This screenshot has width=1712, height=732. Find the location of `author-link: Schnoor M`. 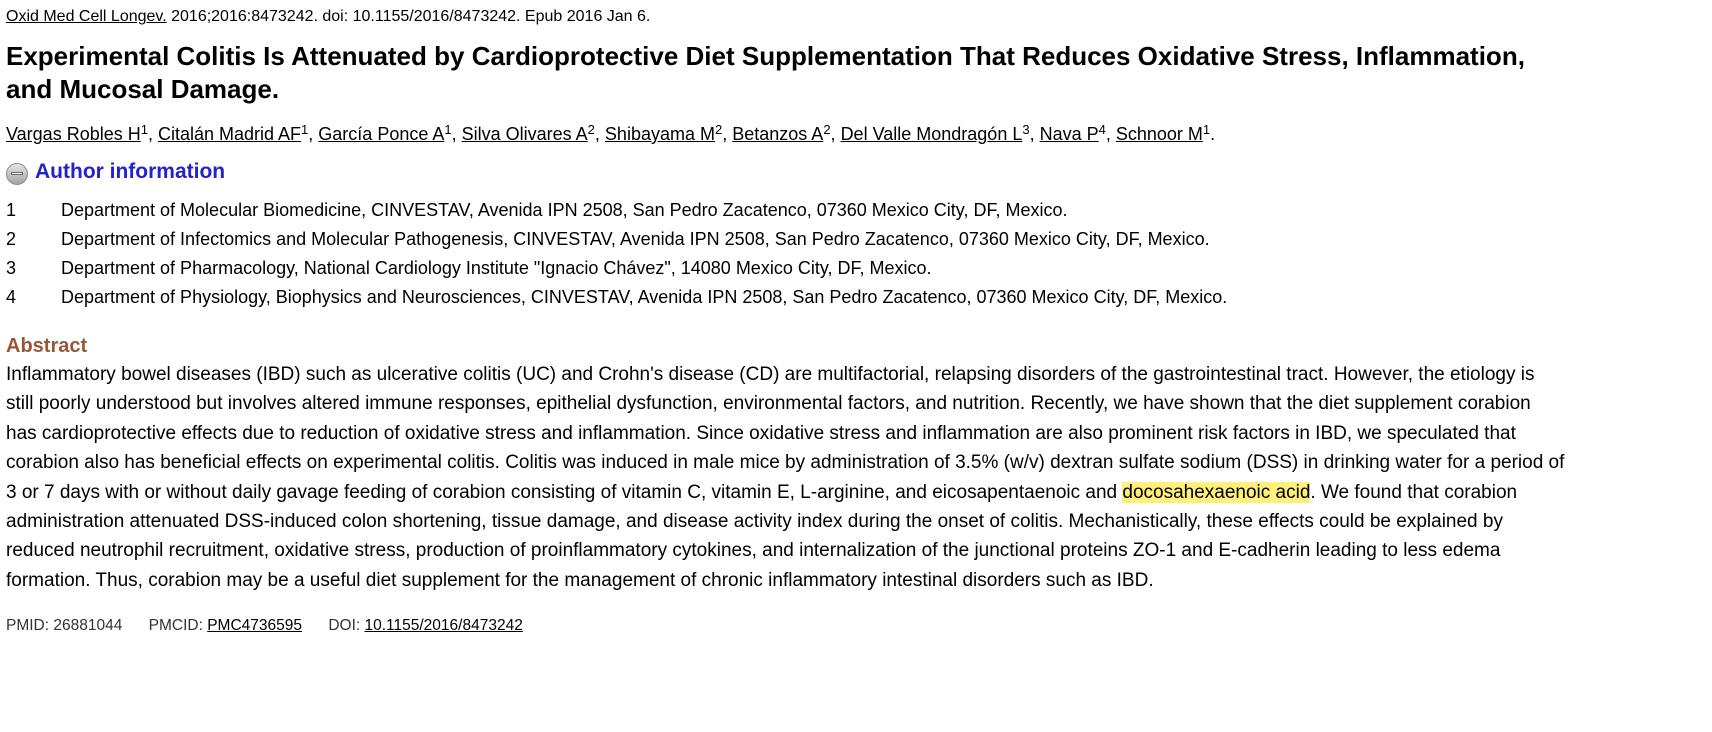

author-link: Schnoor M is located at coordinates (1159, 134).